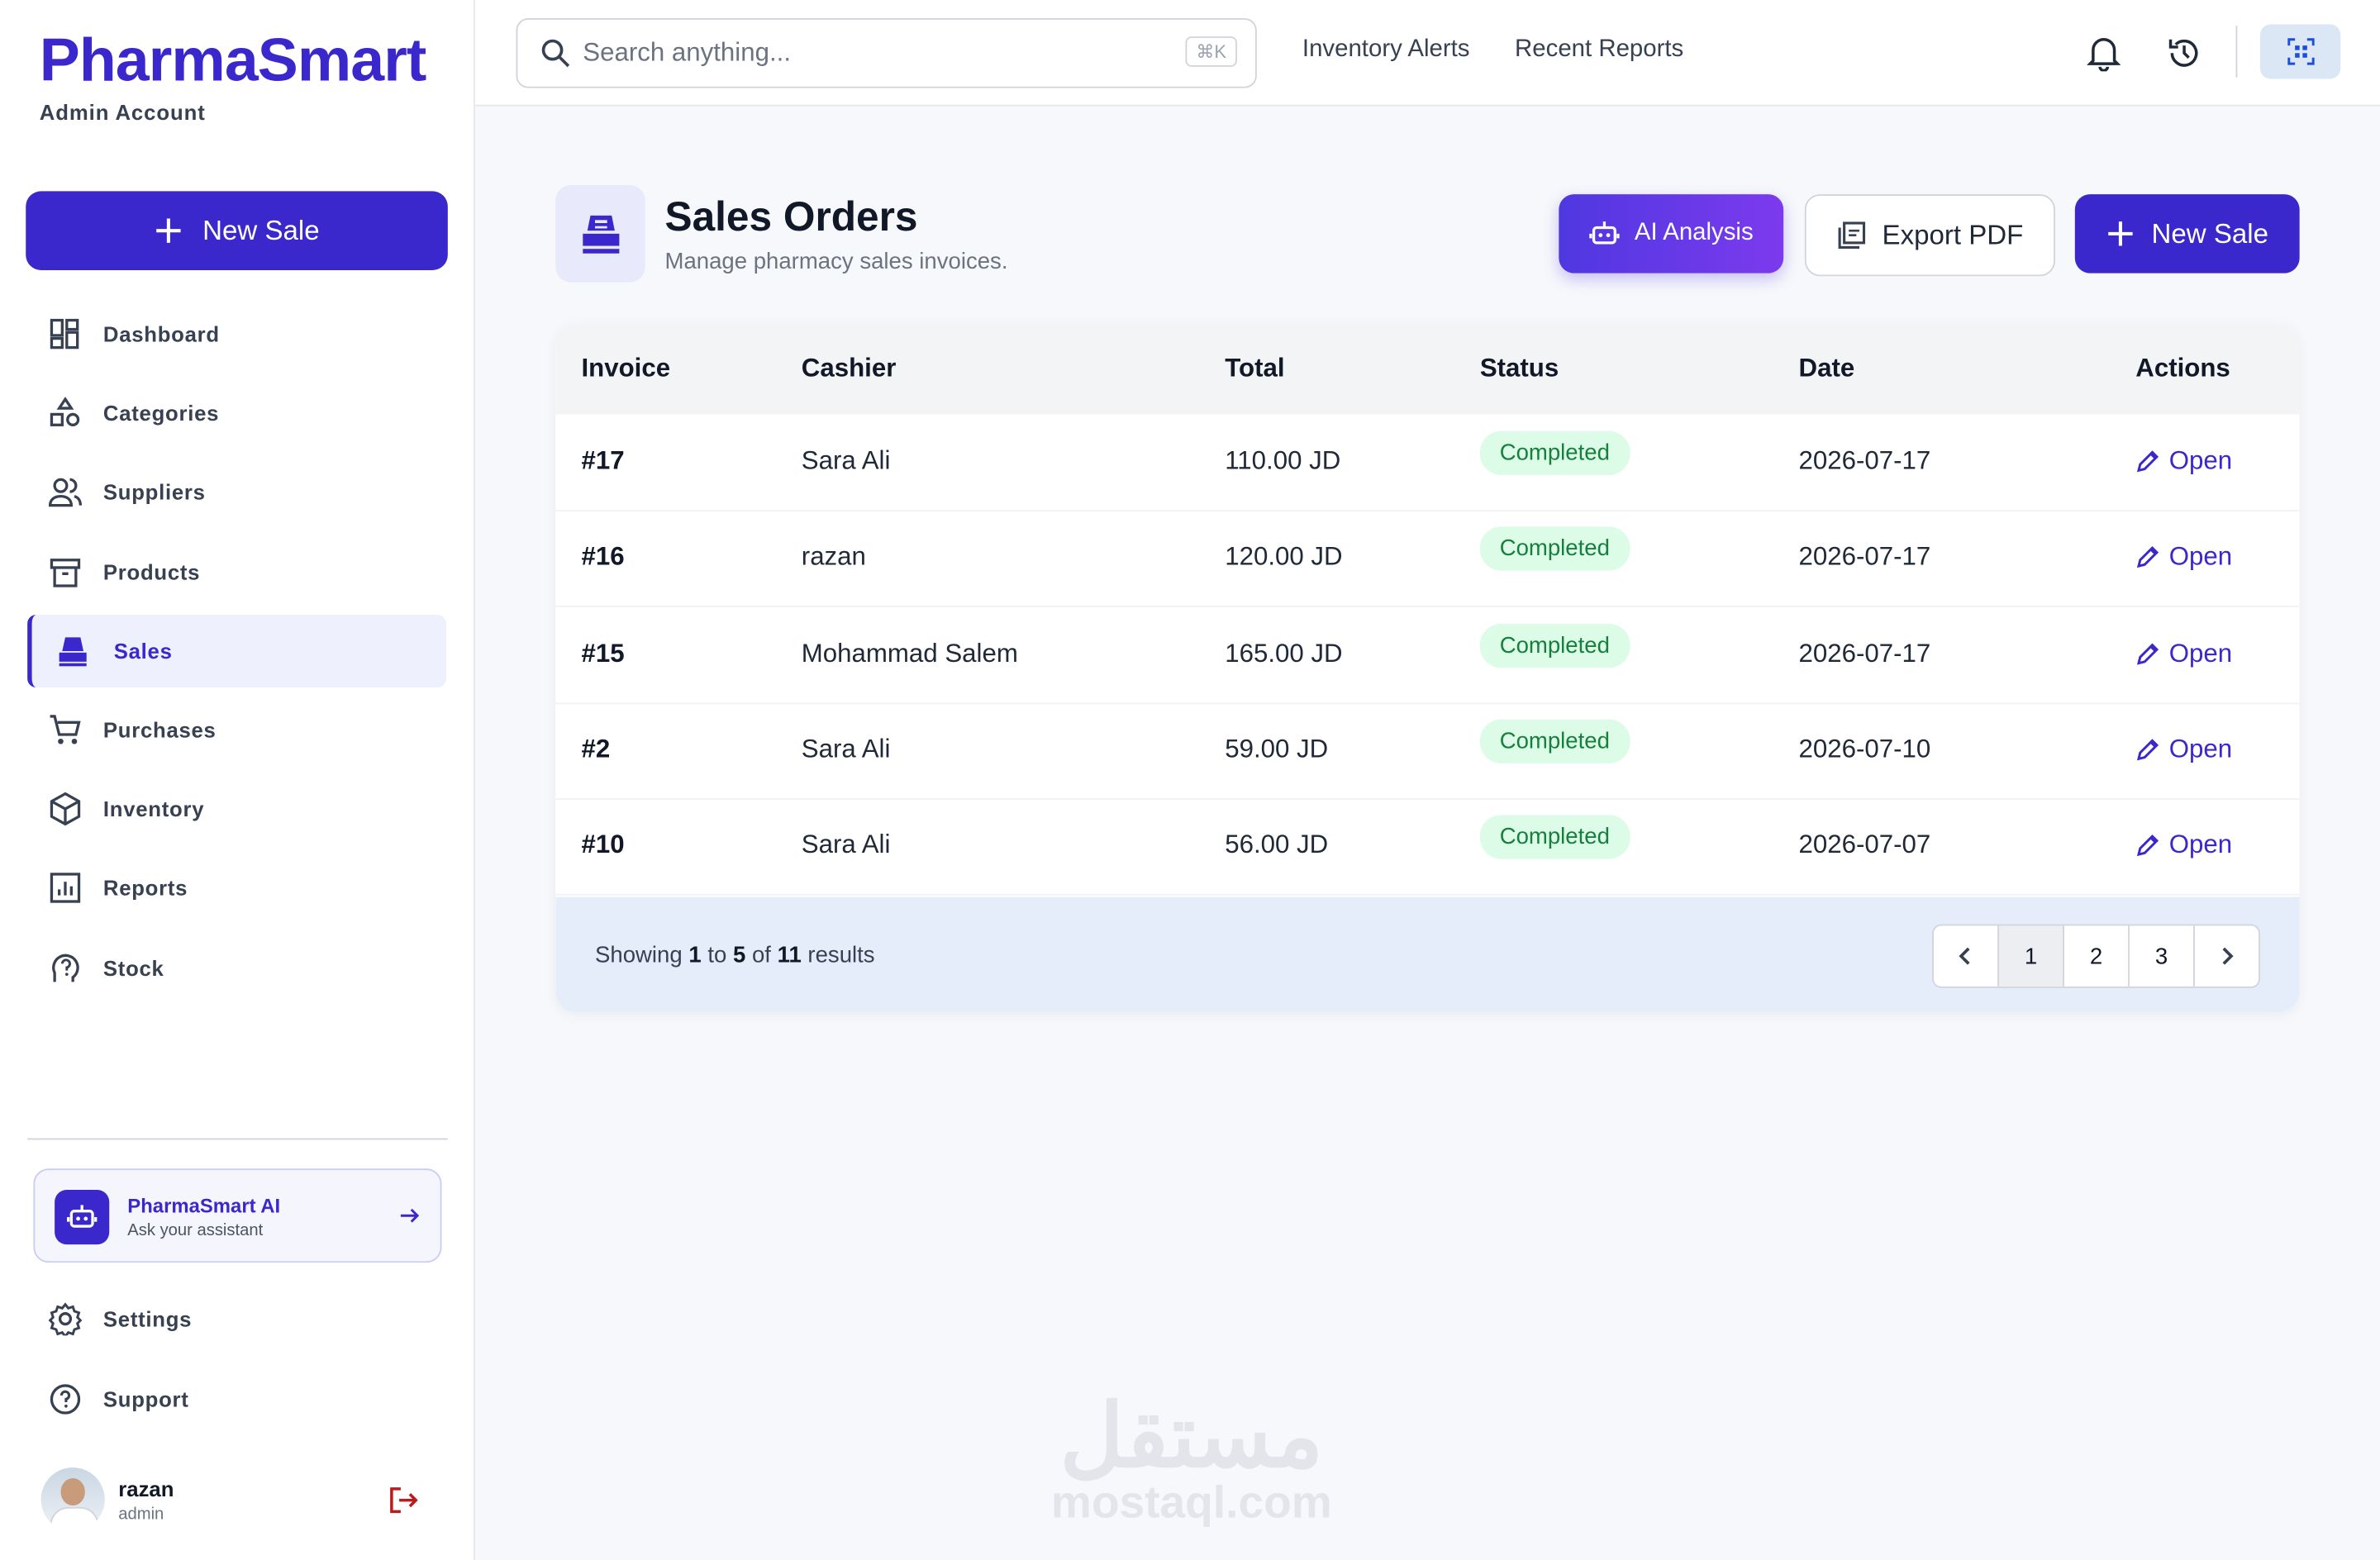  I want to click on history-icon, so click(2183, 52).